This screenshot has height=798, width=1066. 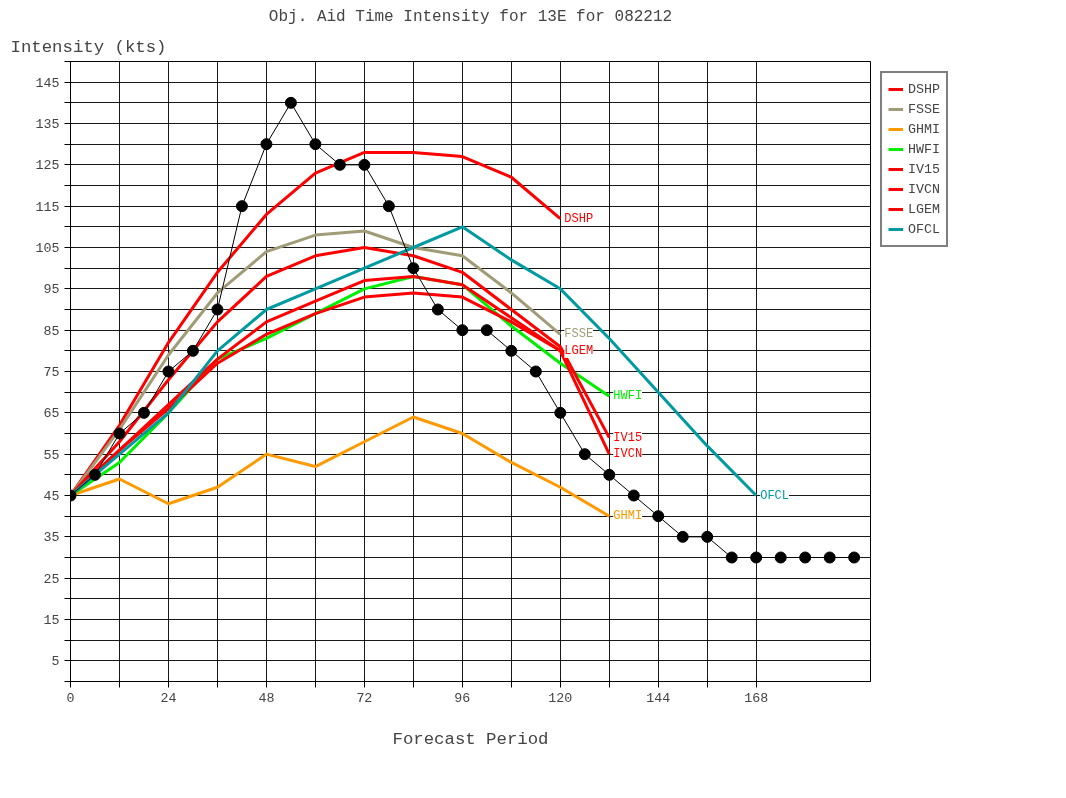 What do you see at coordinates (47, 124) in the screenshot?
I see `y-tick-label: 135` at bounding box center [47, 124].